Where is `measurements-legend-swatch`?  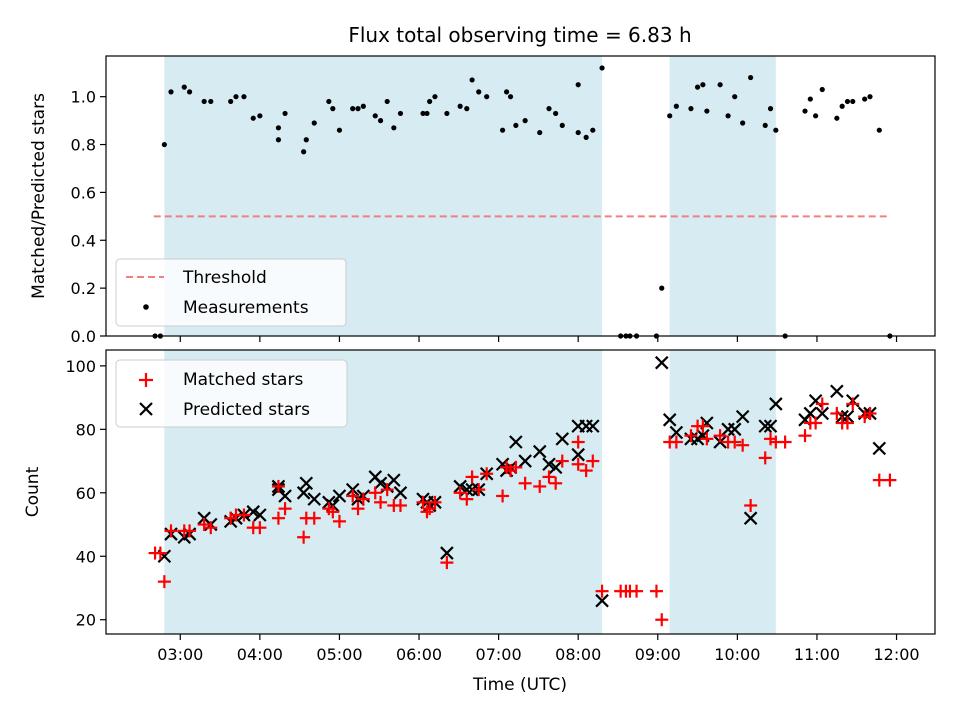 measurements-legend-swatch is located at coordinates (146, 307).